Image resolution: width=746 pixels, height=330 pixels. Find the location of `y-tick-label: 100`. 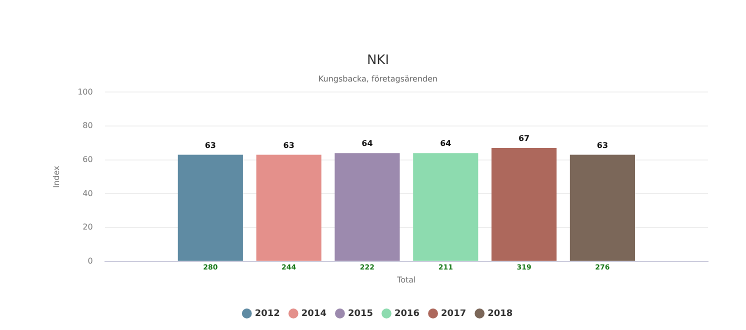

y-tick-label: 100 is located at coordinates (85, 91).